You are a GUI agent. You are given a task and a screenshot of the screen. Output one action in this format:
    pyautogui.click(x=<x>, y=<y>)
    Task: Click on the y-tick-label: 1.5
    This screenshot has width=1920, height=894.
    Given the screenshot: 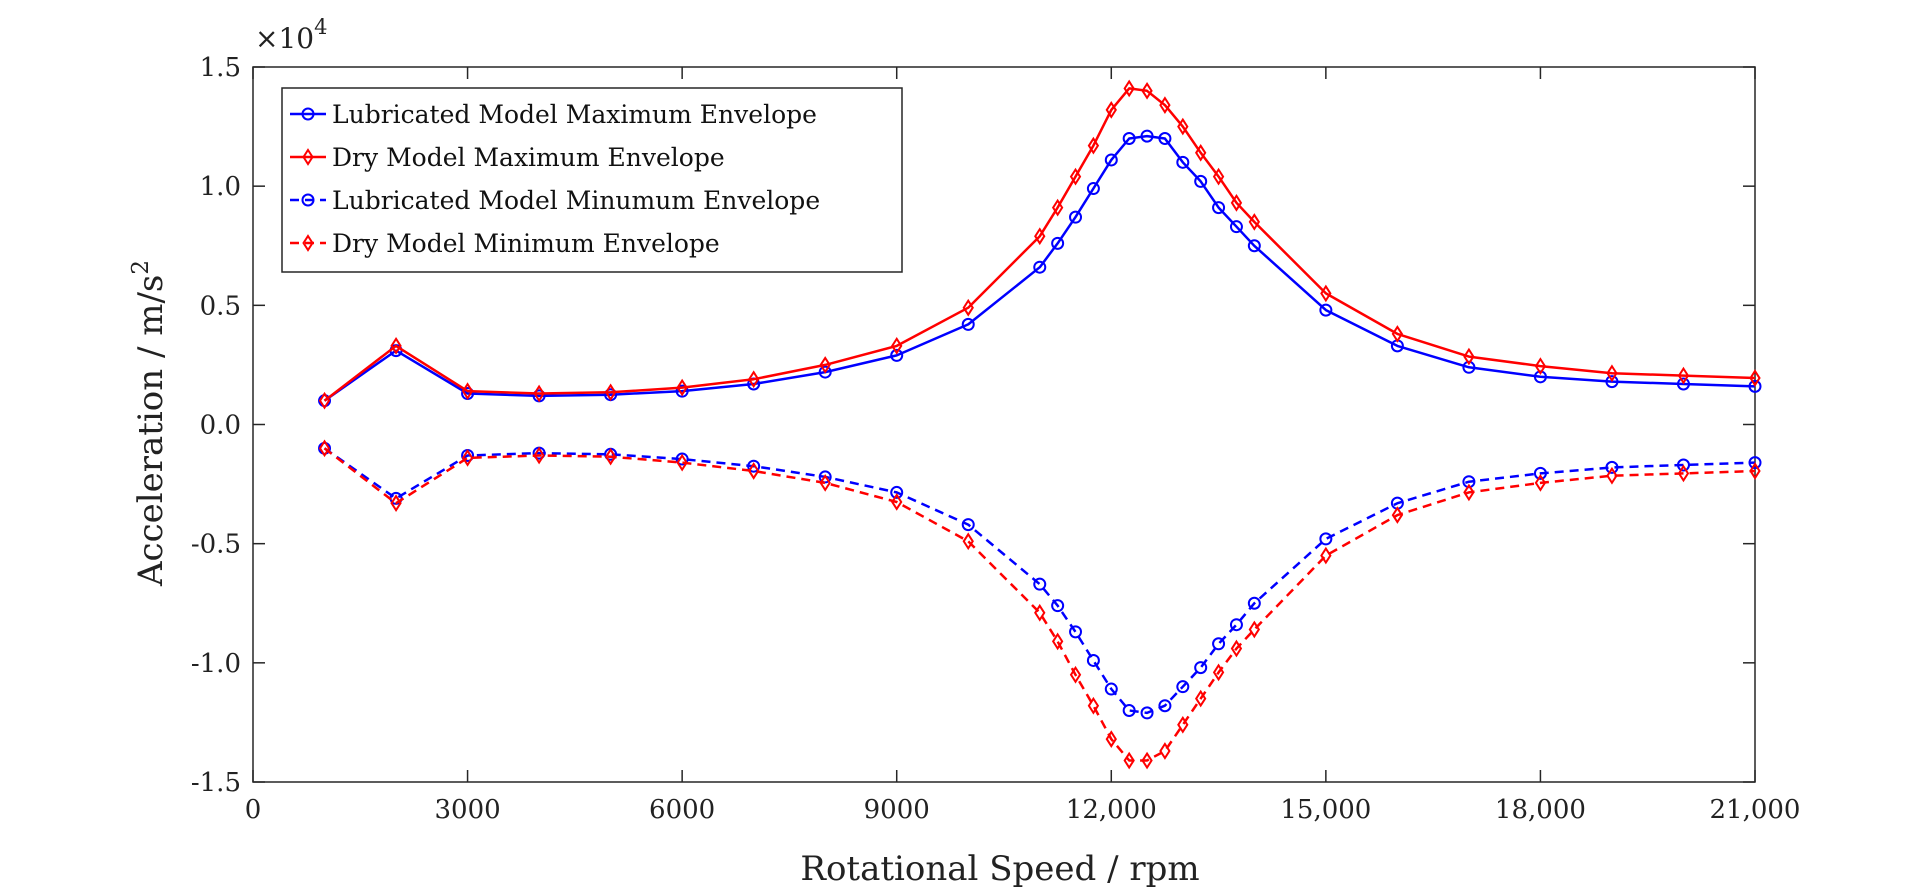 What is the action you would take?
    pyautogui.click(x=220, y=68)
    